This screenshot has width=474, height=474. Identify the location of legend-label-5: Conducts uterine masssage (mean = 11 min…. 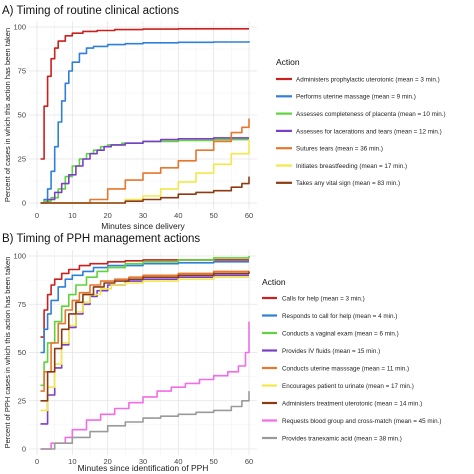
(345, 368).